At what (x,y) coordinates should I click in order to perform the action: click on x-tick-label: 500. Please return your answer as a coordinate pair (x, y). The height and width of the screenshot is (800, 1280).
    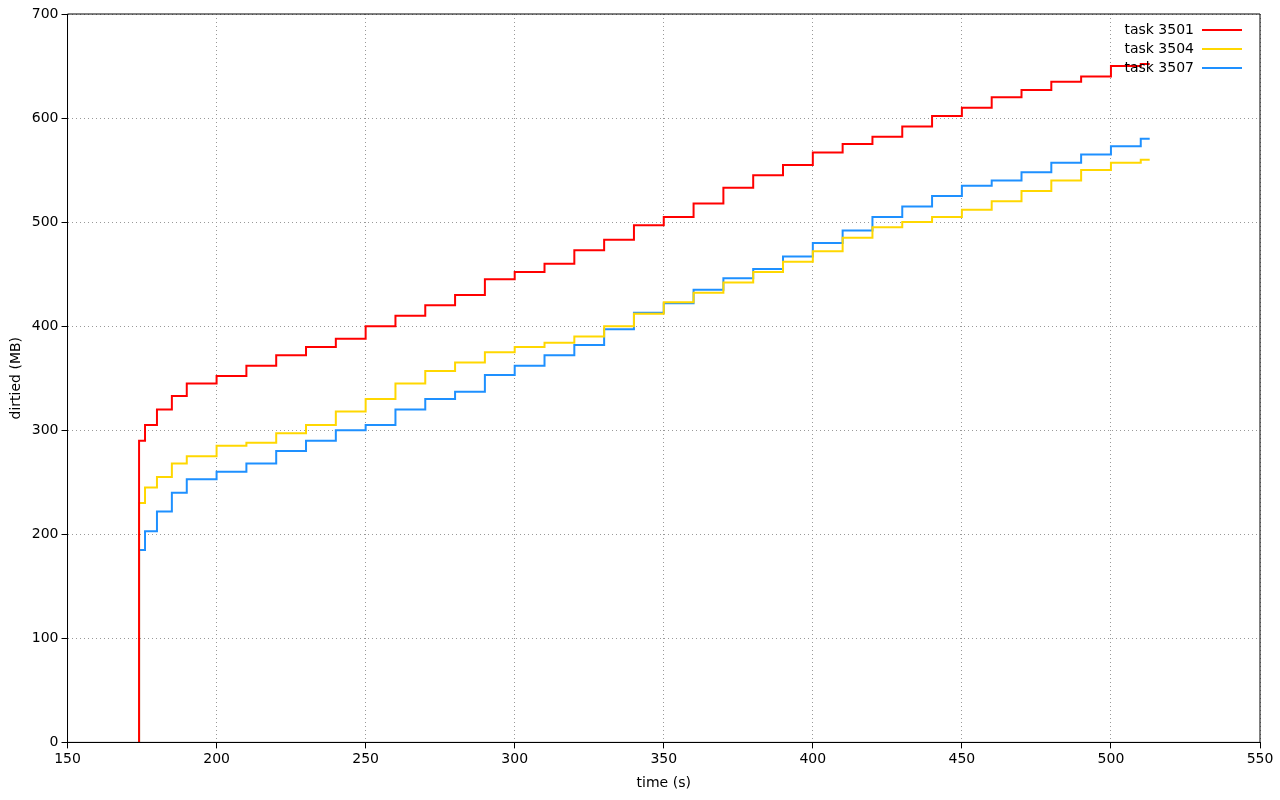
    Looking at the image, I should click on (1111, 758).